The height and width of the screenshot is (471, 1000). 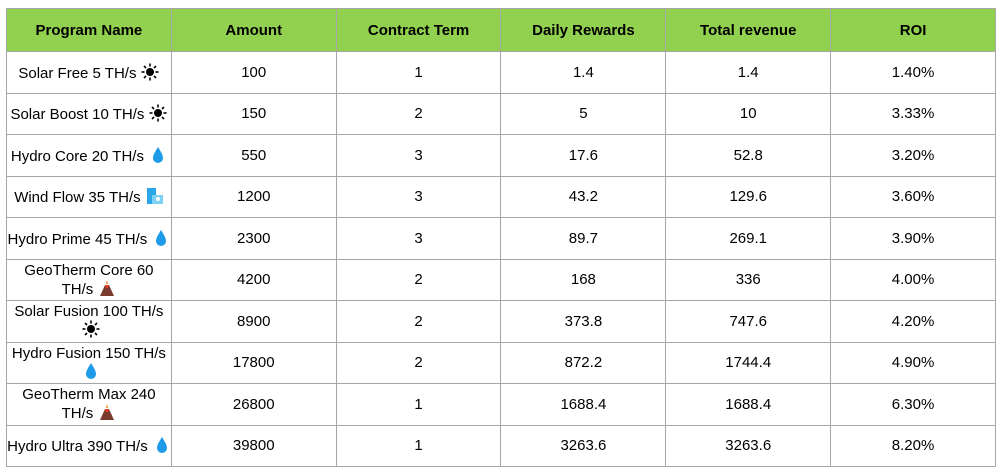 I want to click on table-cell: 872.2, so click(x=583, y=362).